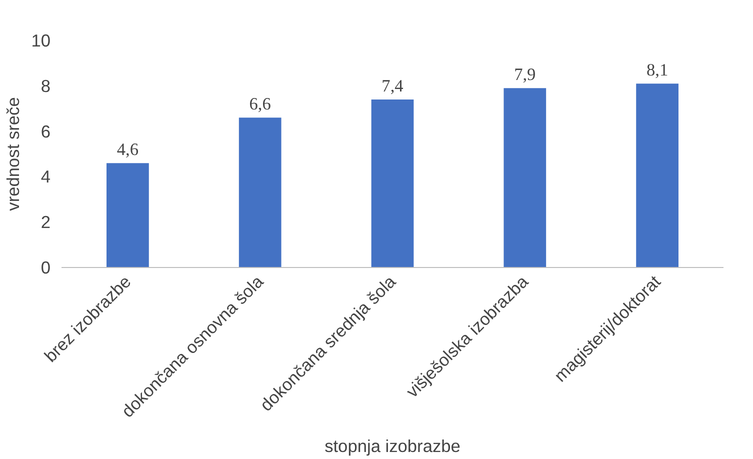  What do you see at coordinates (393, 86) in the screenshot?
I see `data-label: 7,4` at bounding box center [393, 86].